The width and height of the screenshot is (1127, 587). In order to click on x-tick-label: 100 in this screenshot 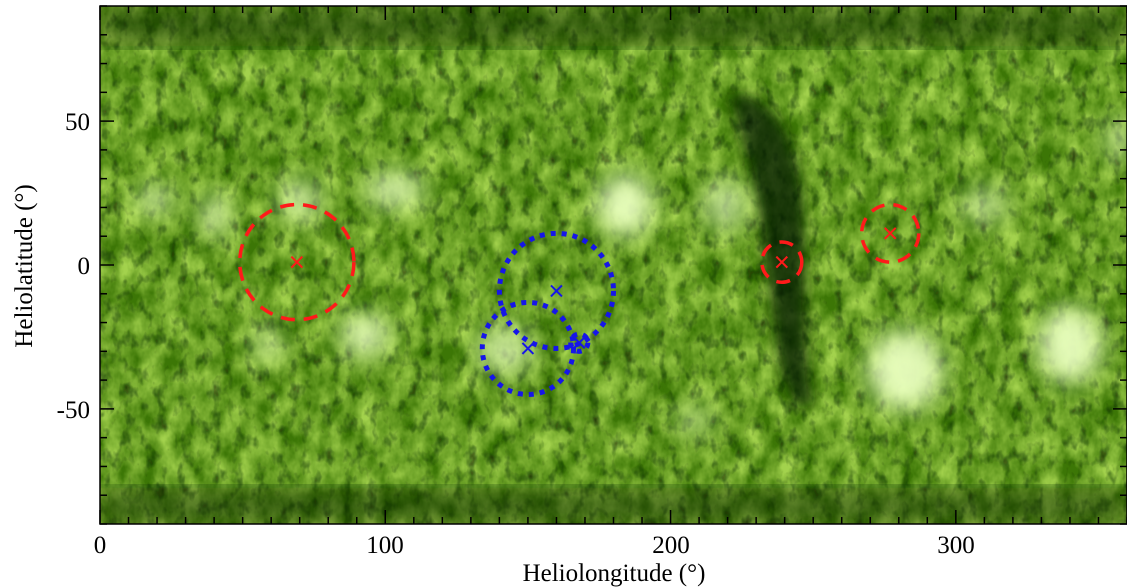, I will do `click(385, 545)`.